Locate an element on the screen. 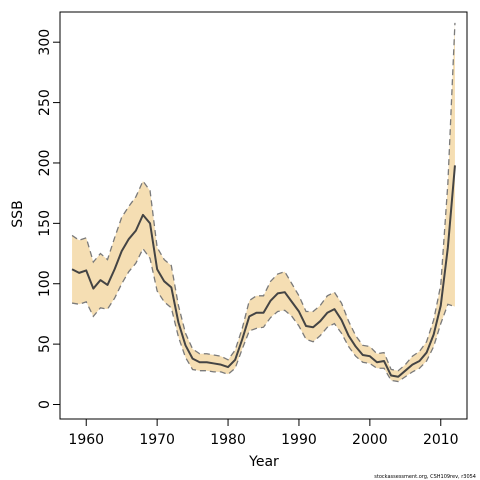  x-tick-label: 2010 is located at coordinates (441, 440).